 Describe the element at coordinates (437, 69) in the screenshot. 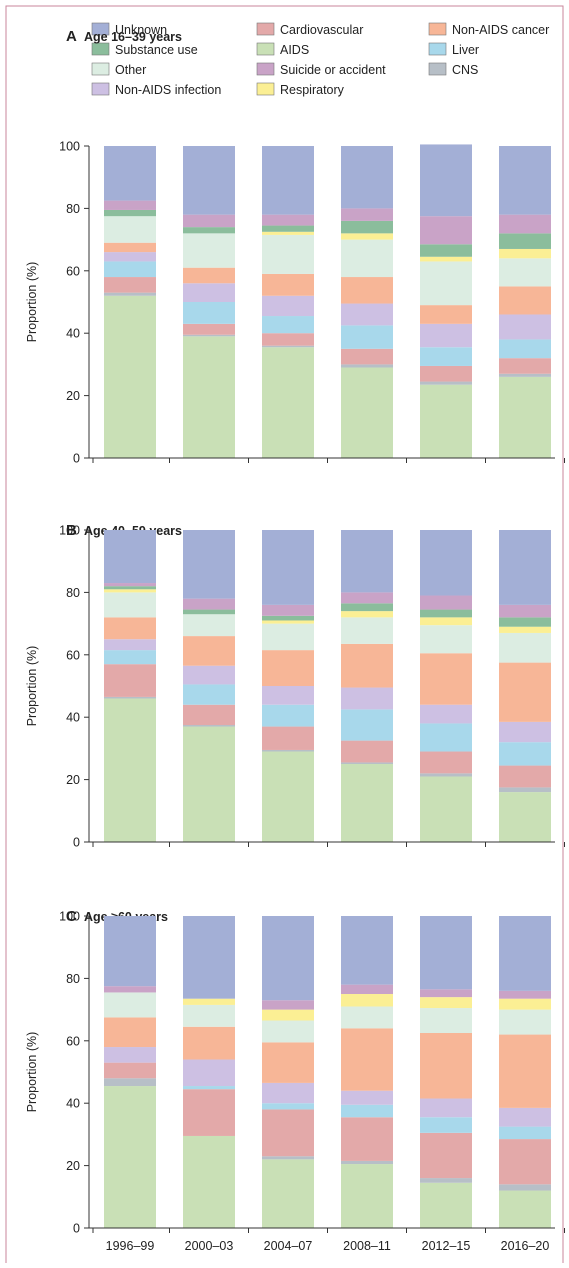

I see `legend-swatch-cns` at that location.